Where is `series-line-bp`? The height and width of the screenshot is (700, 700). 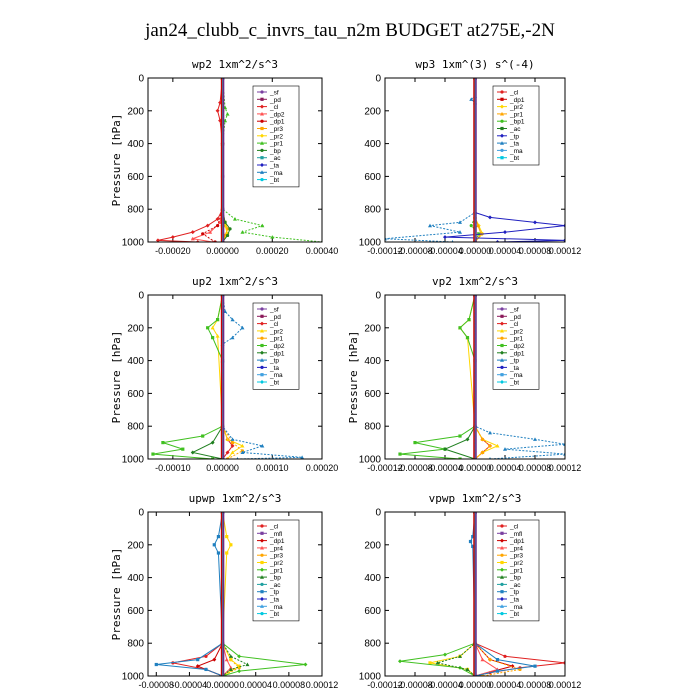
series-line-bp is located at coordinates (456, 594).